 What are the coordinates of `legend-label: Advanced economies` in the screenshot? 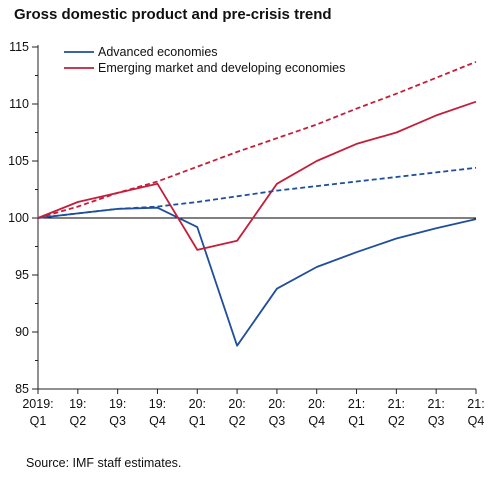 It's located at (158, 52).